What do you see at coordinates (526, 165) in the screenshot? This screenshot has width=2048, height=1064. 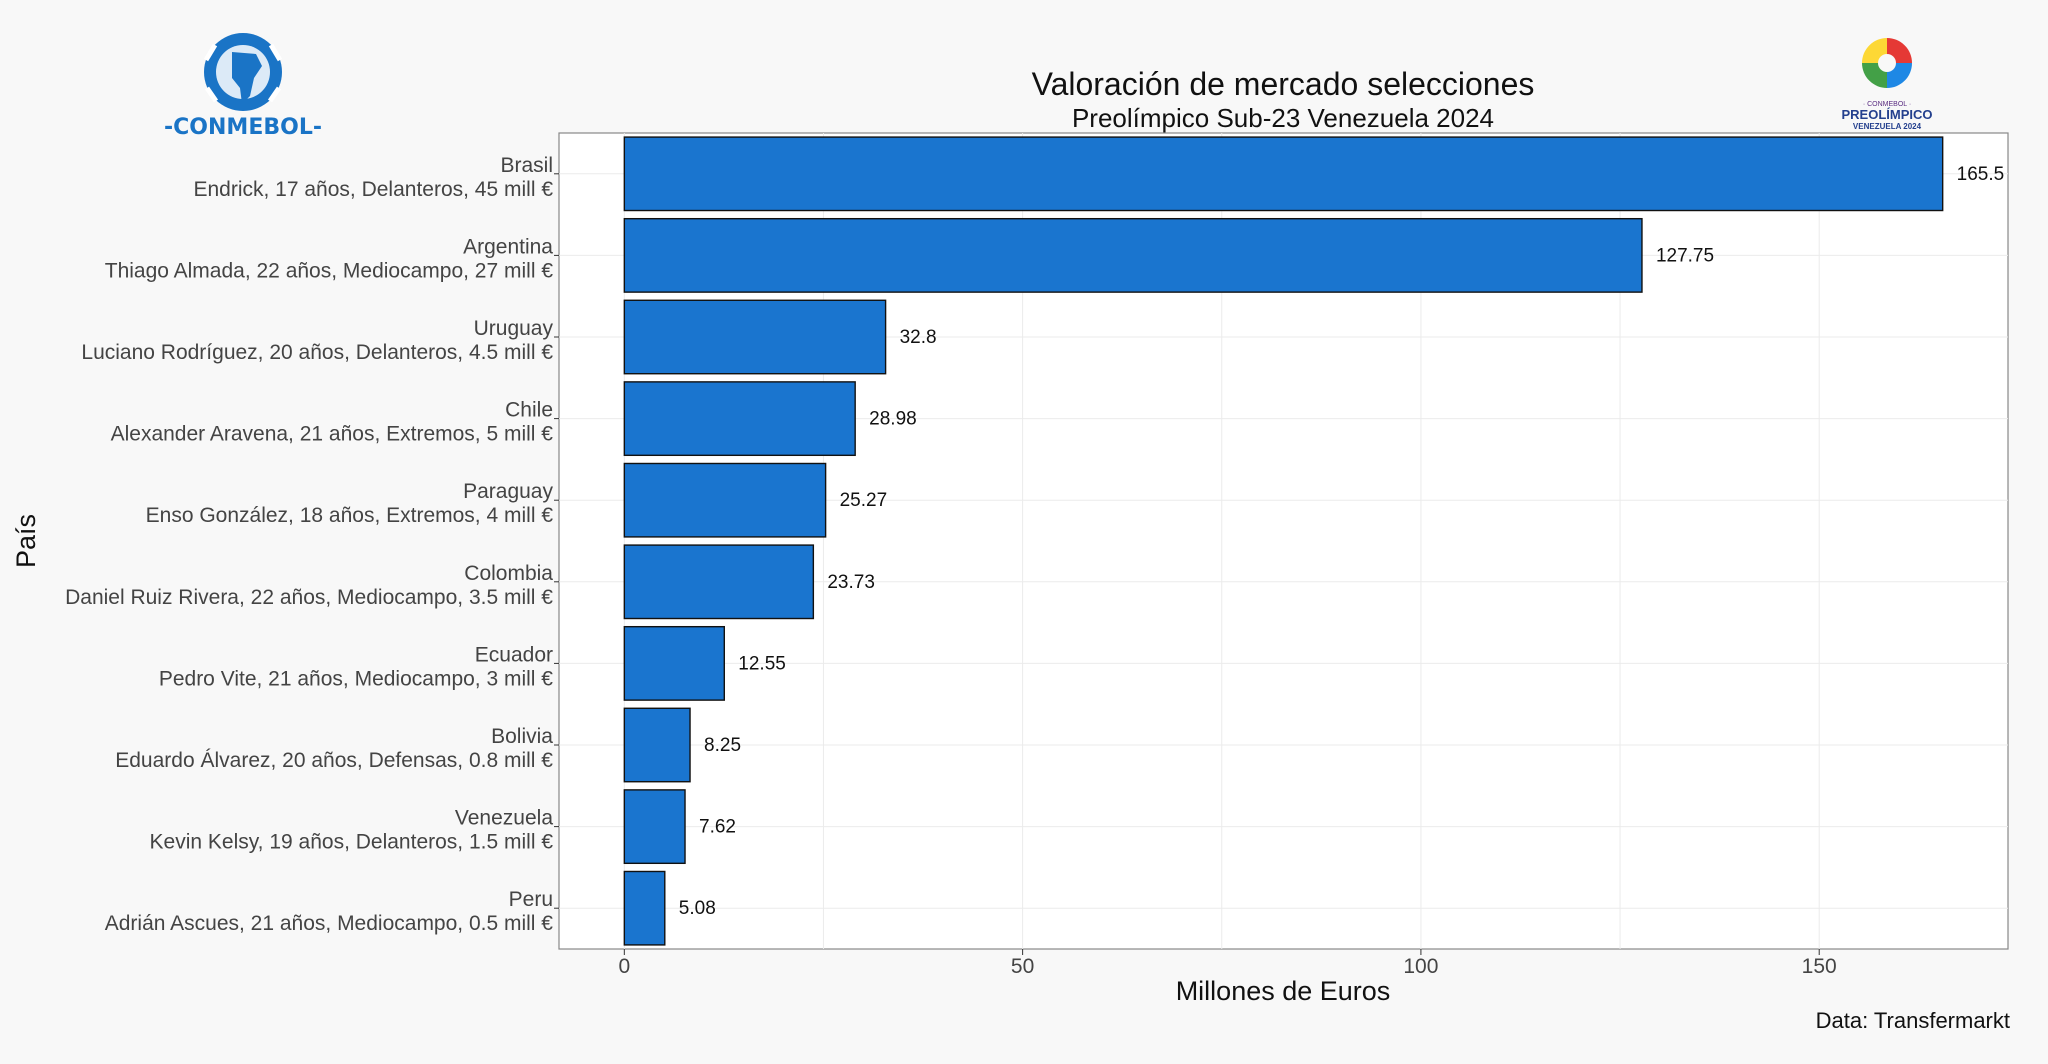 I see `country-label: Brasil` at bounding box center [526, 165].